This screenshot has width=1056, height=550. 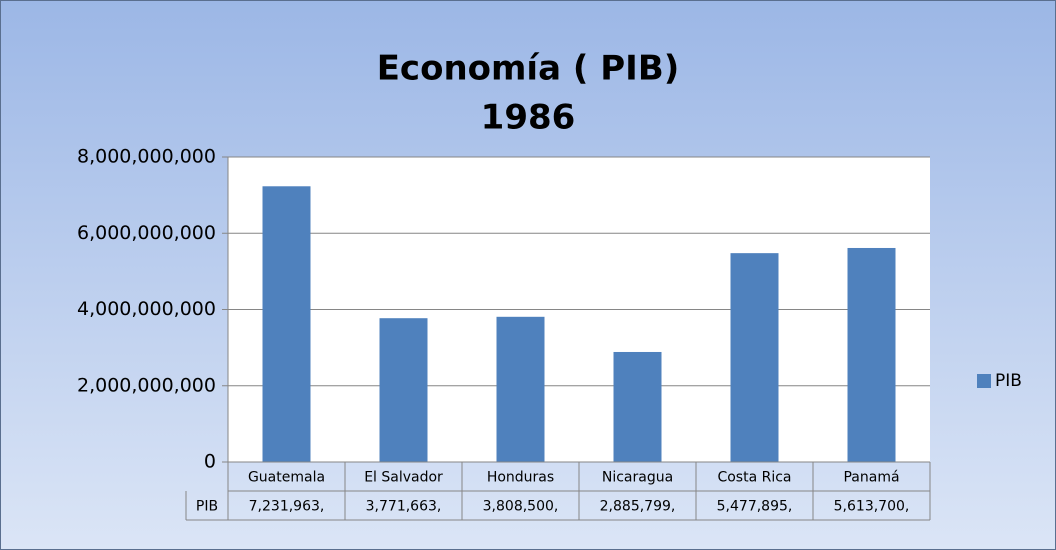 I want to click on table-value: 2,885,799,, so click(x=638, y=507).